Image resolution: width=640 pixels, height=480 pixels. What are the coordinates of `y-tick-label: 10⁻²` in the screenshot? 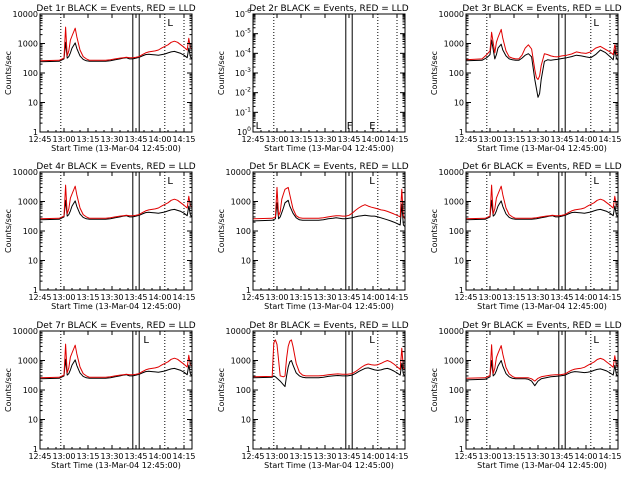 It's located at (243, 92).